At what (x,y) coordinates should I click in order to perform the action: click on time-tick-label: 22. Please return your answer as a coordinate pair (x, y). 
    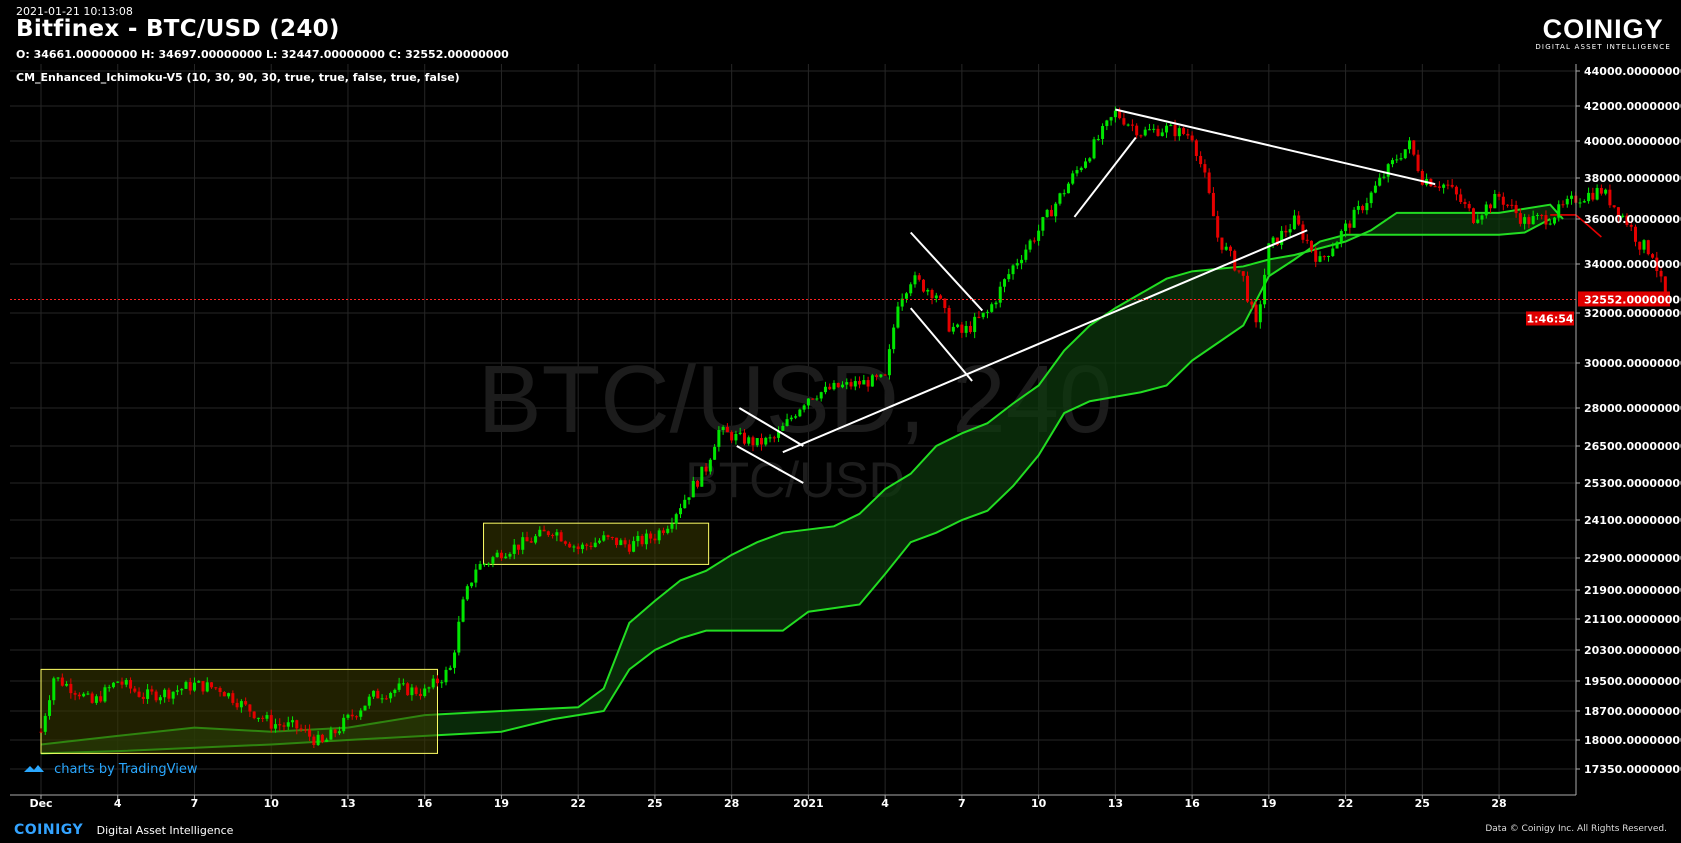
    Looking at the image, I should click on (1345, 803).